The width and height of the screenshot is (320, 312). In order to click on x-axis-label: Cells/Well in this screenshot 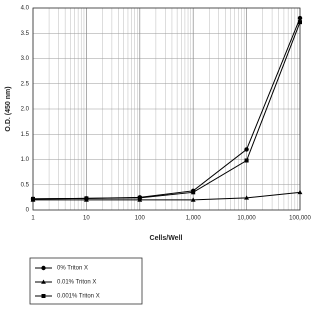, I will do `click(166, 238)`.